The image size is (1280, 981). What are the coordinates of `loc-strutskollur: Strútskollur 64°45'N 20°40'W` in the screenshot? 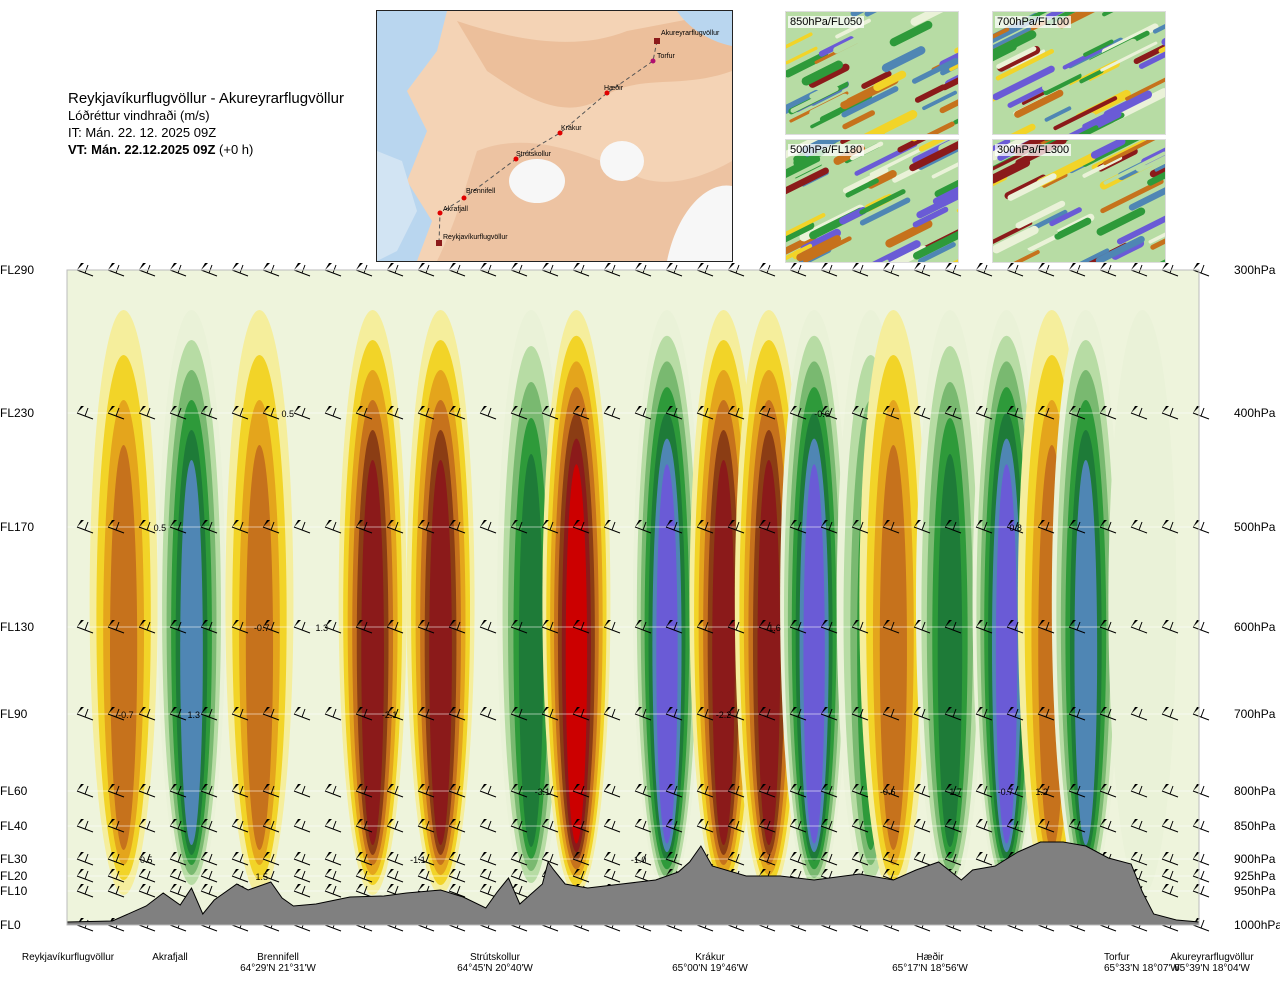 It's located at (495, 963).